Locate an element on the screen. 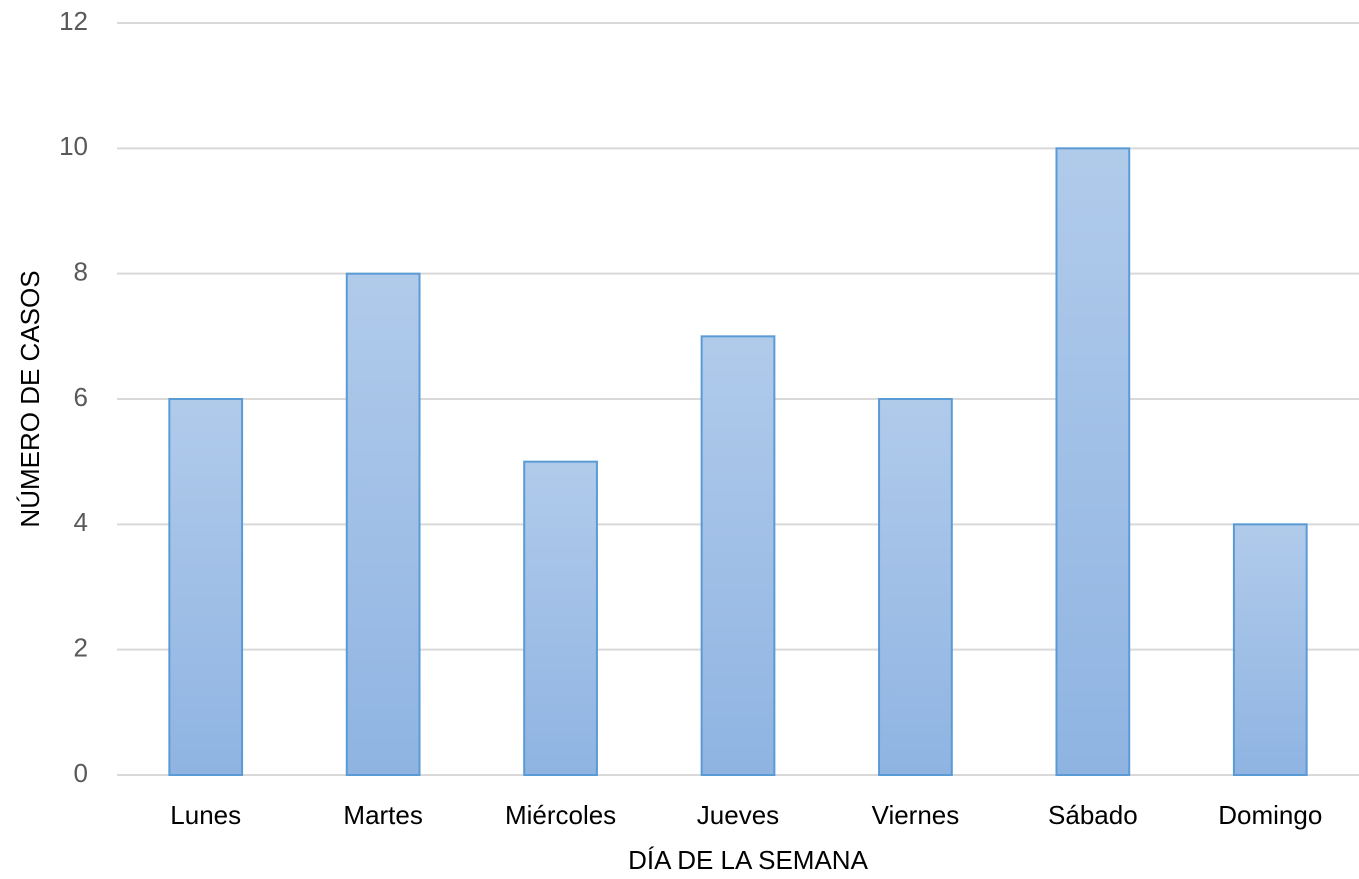 This screenshot has width=1359, height=879. x-tick-label: Viernes is located at coordinates (916, 815).